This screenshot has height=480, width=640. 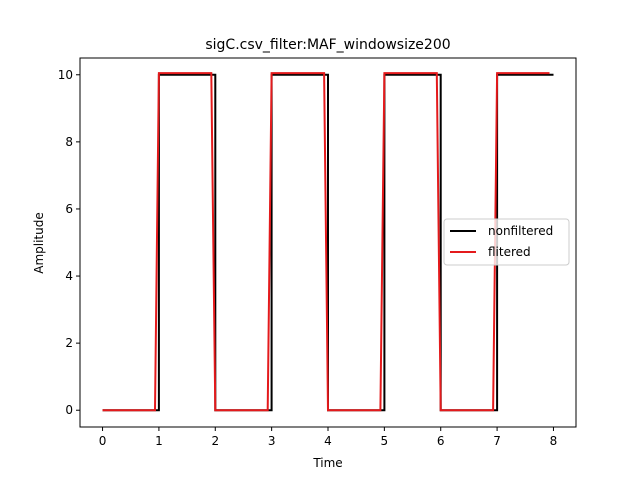 What do you see at coordinates (327, 463) in the screenshot?
I see `x-axis-label: Time` at bounding box center [327, 463].